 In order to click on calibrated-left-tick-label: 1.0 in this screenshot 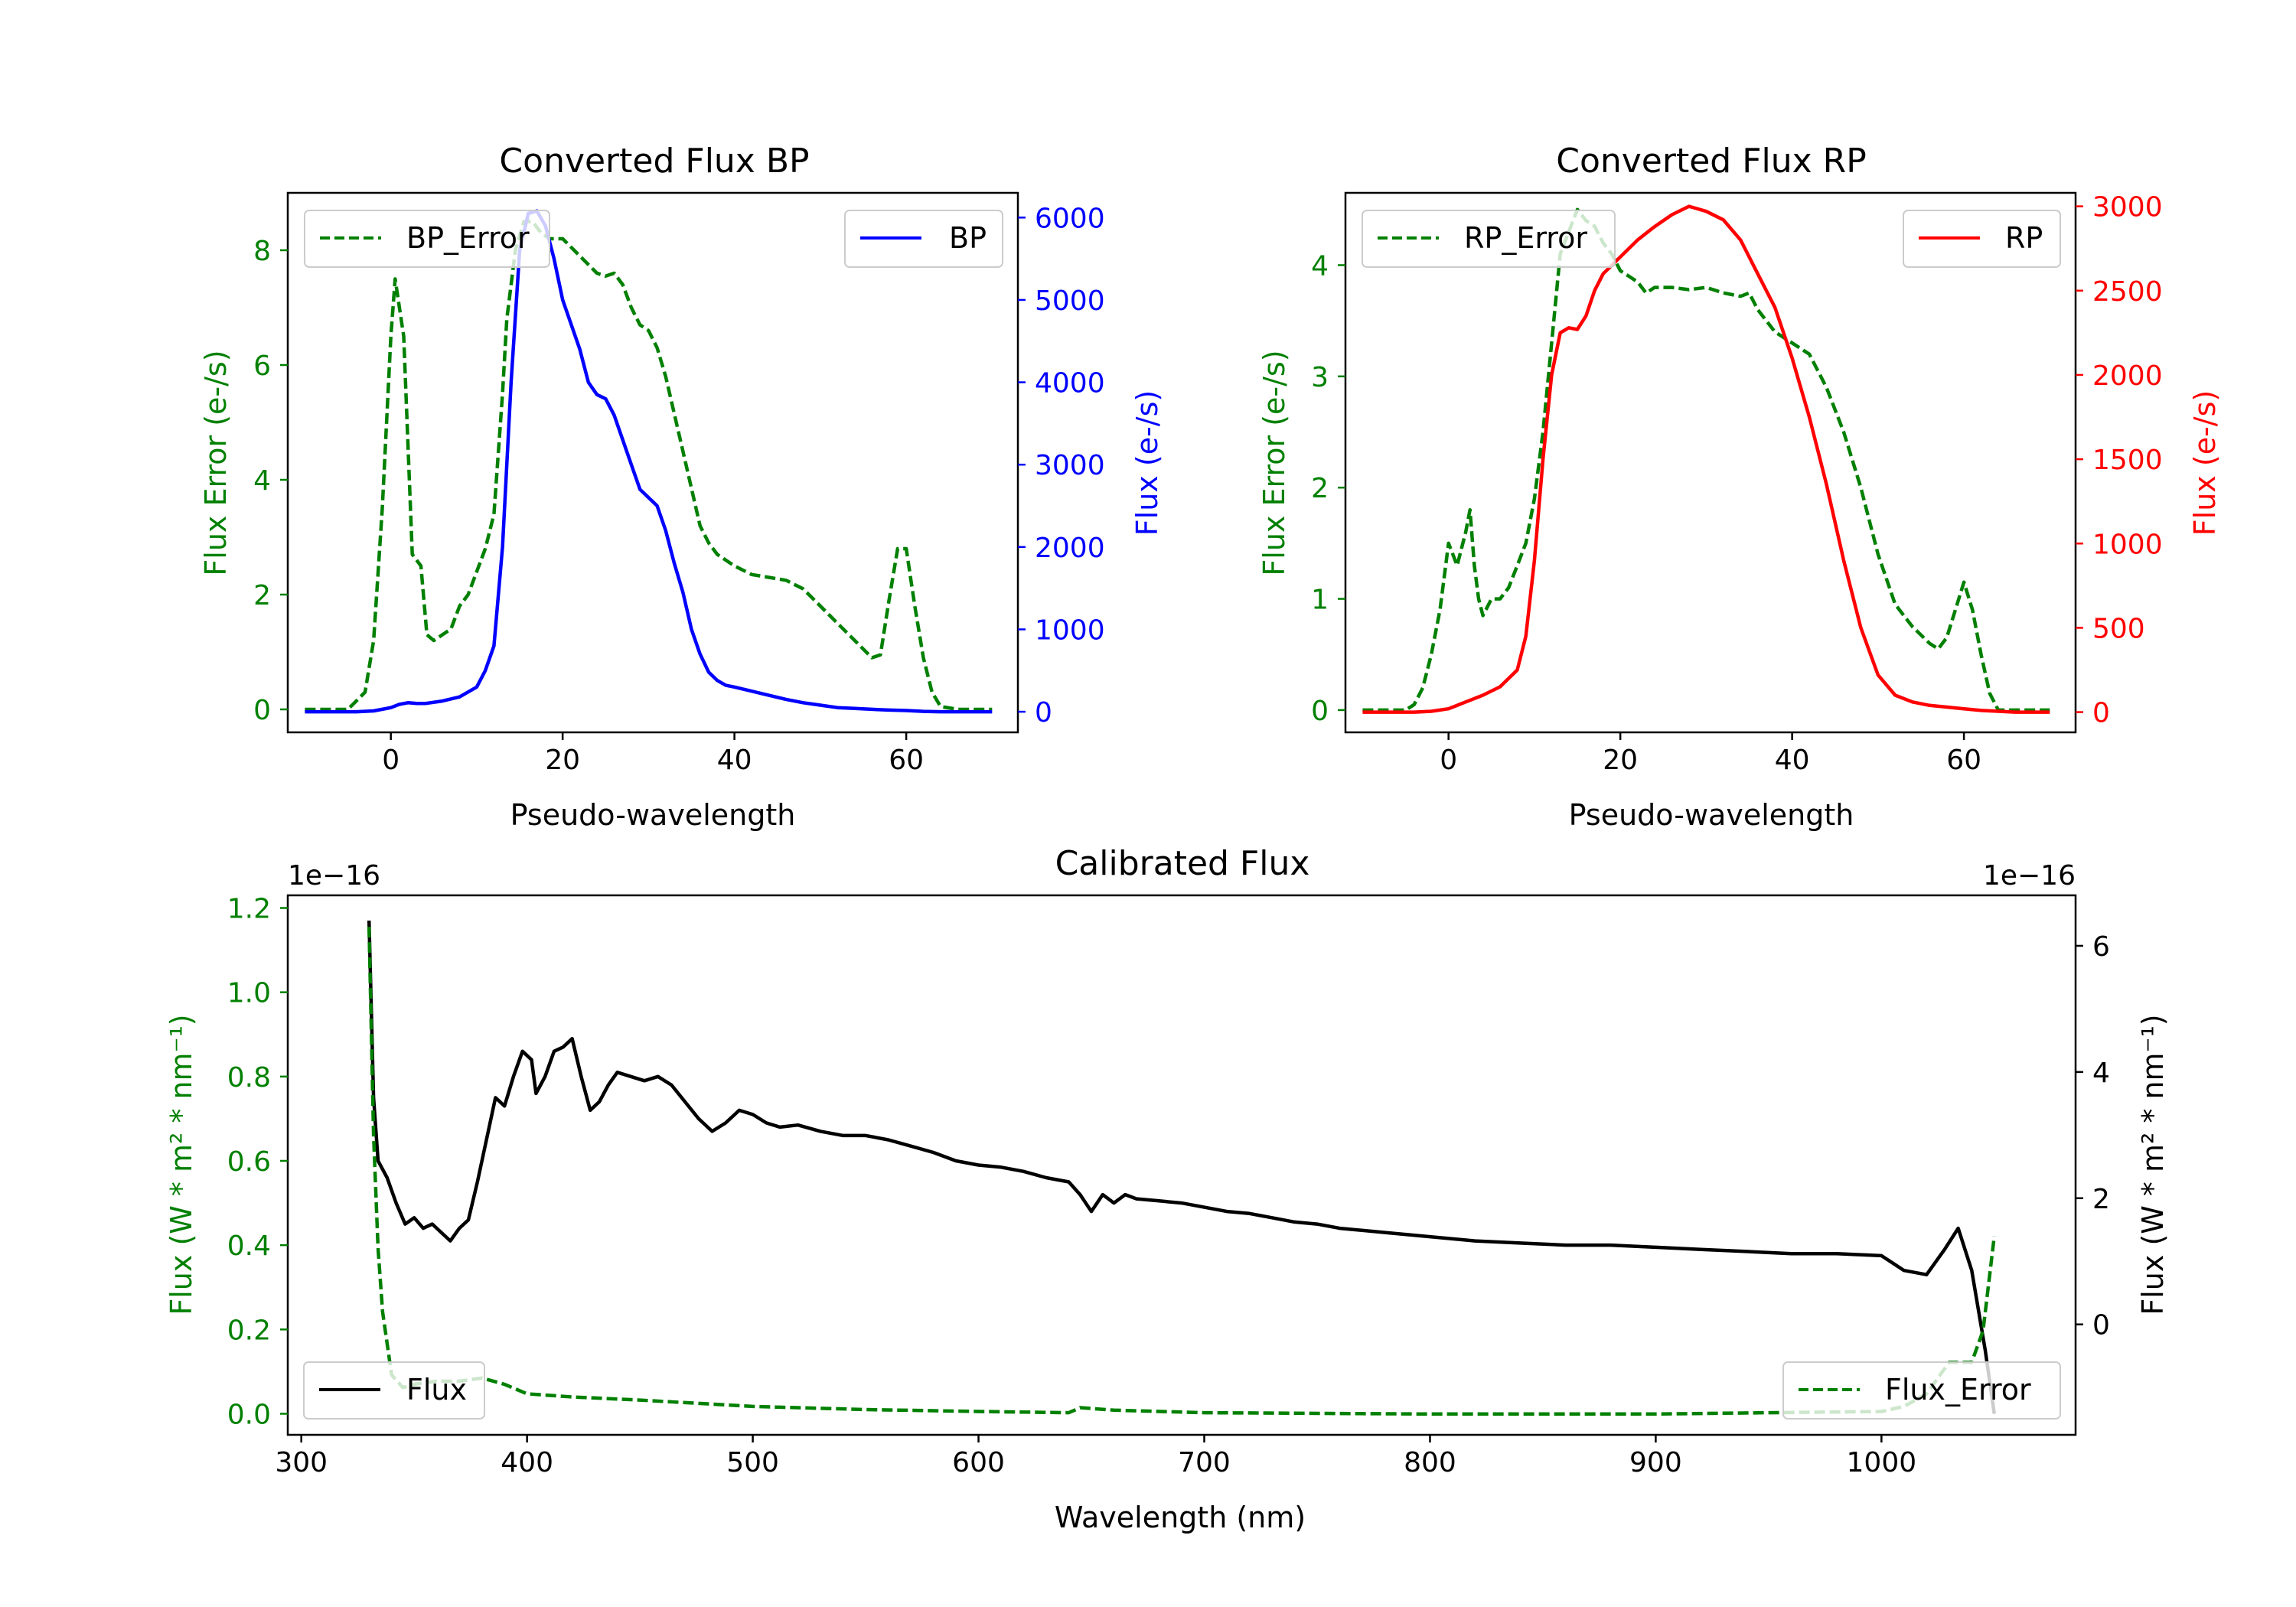, I will do `click(249, 993)`.